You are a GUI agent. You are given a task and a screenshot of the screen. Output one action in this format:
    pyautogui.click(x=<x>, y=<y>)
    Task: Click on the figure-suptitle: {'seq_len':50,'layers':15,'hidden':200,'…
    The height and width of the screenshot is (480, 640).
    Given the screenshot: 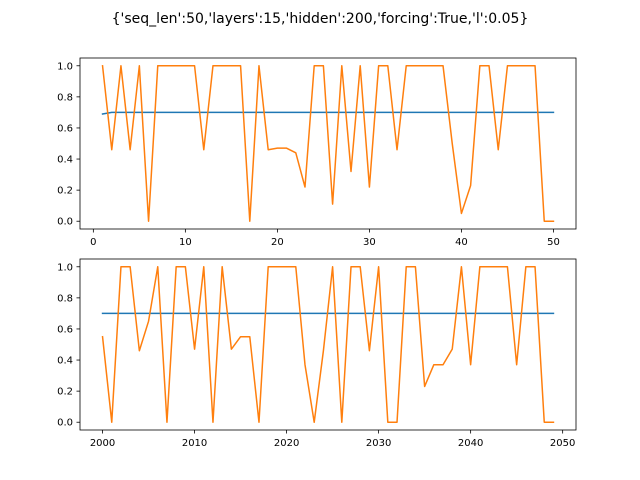 What is the action you would take?
    pyautogui.click(x=320, y=19)
    